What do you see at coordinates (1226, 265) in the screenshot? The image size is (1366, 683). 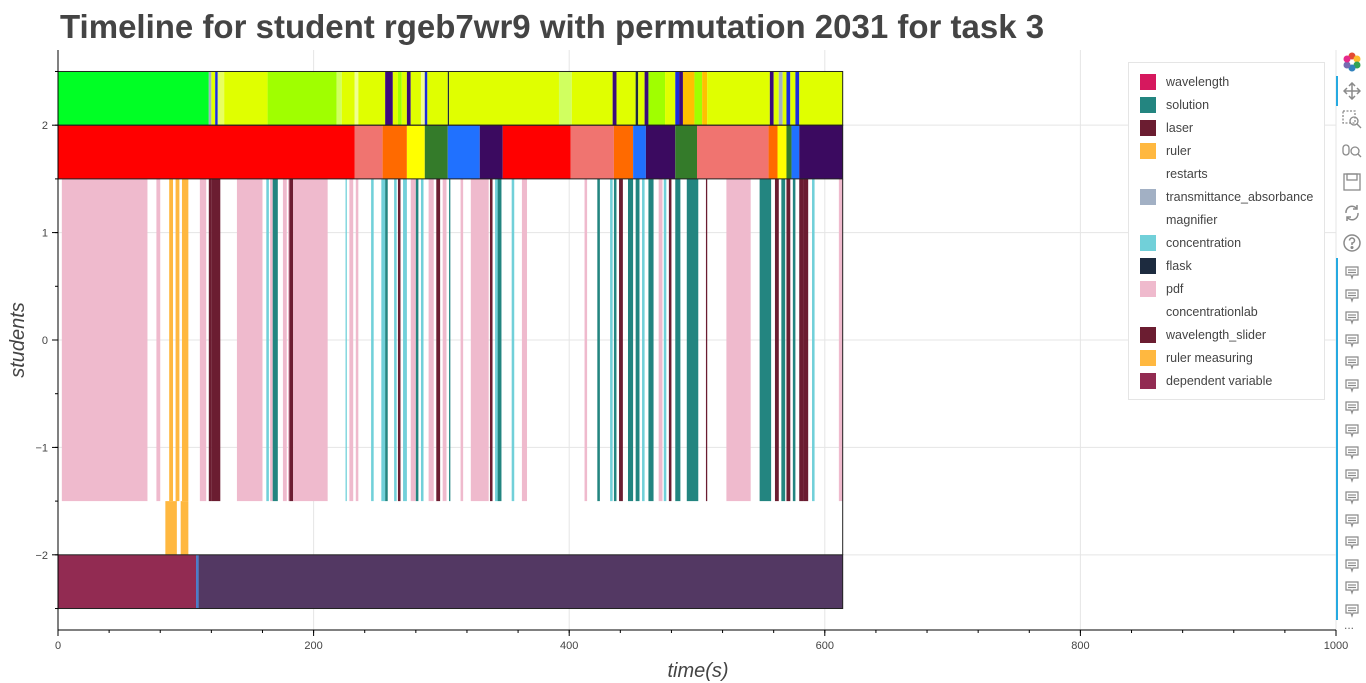 I see `legend-item-8: flask` at bounding box center [1226, 265].